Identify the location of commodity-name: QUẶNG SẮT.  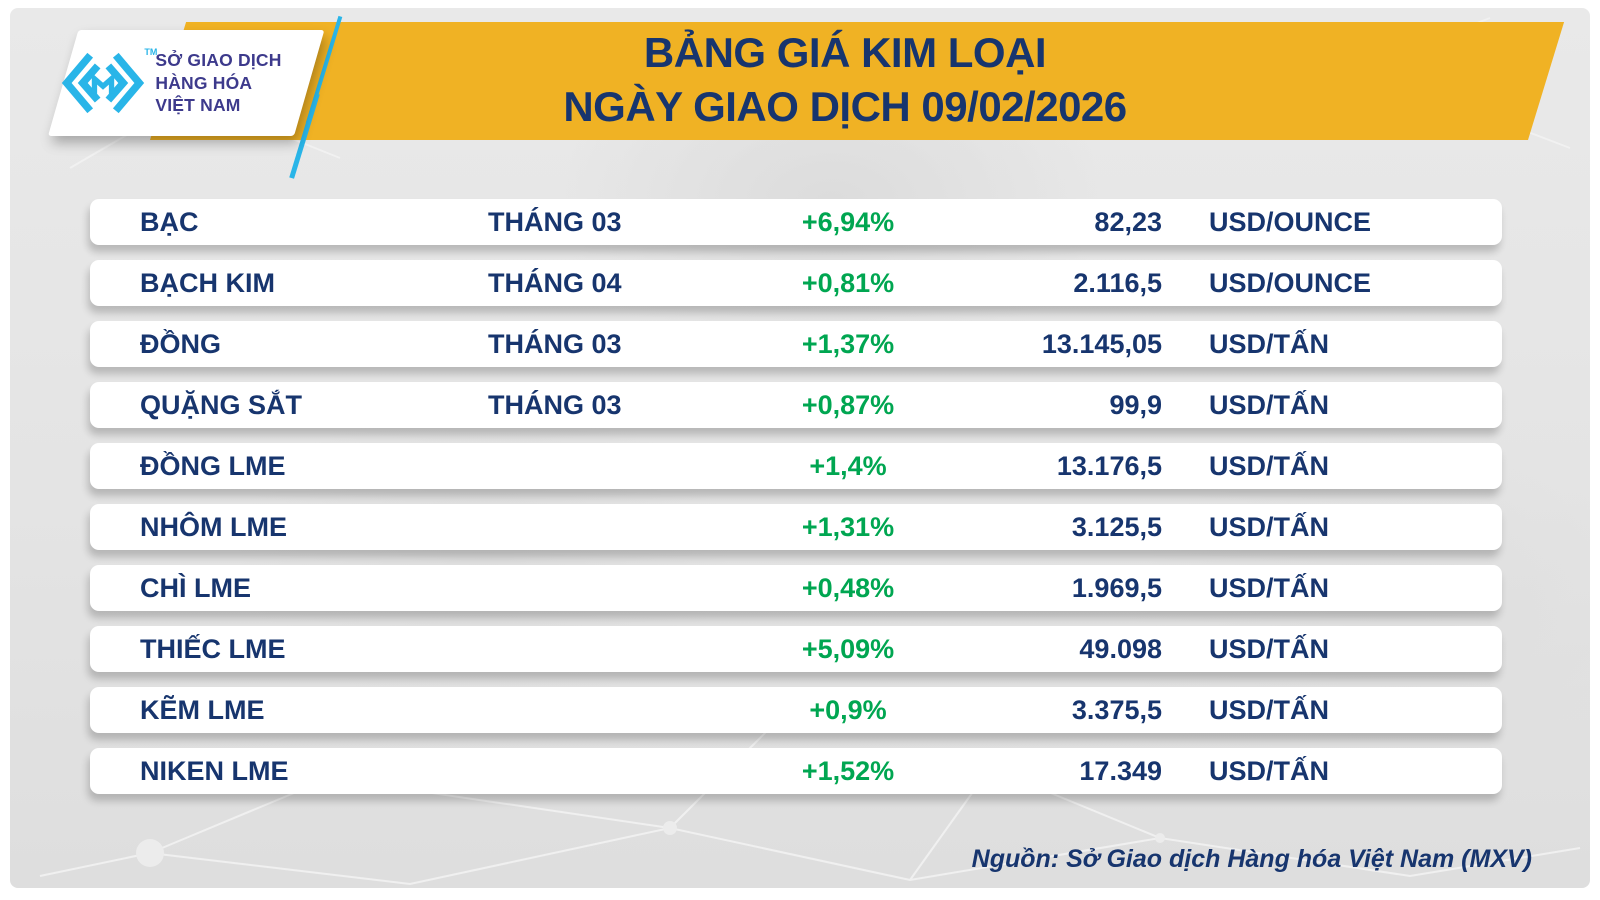
(221, 404).